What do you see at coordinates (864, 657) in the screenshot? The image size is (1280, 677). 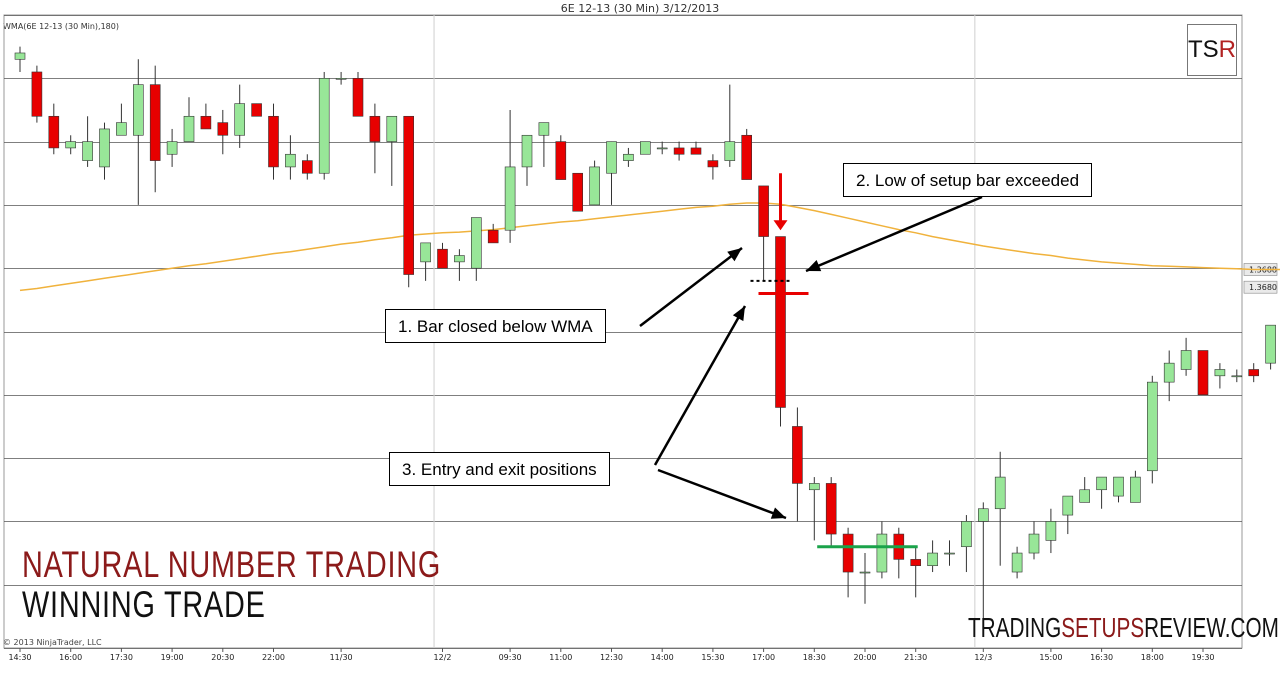 I see `x-tick-label: 20:00` at bounding box center [864, 657].